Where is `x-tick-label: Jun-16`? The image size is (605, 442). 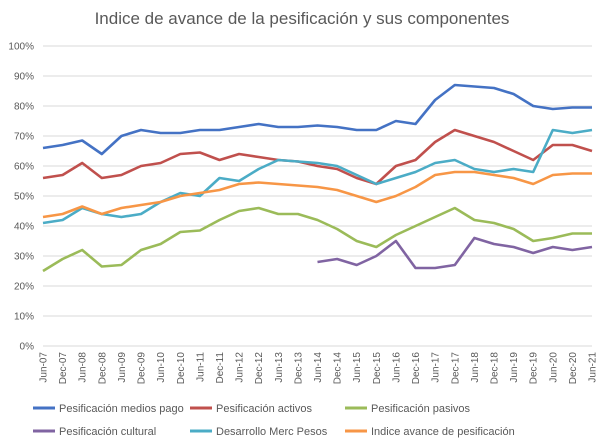 x-tick-label: Jun-16 is located at coordinates (396, 367).